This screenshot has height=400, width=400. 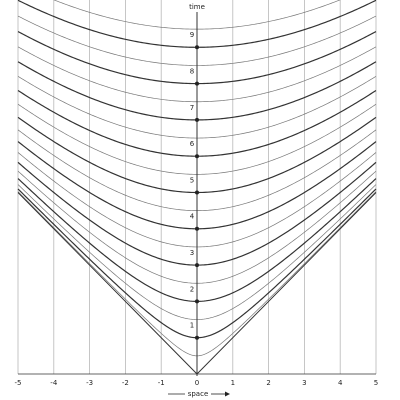 What do you see at coordinates (192, 180) in the screenshot?
I see `time-tick-label: 5` at bounding box center [192, 180].